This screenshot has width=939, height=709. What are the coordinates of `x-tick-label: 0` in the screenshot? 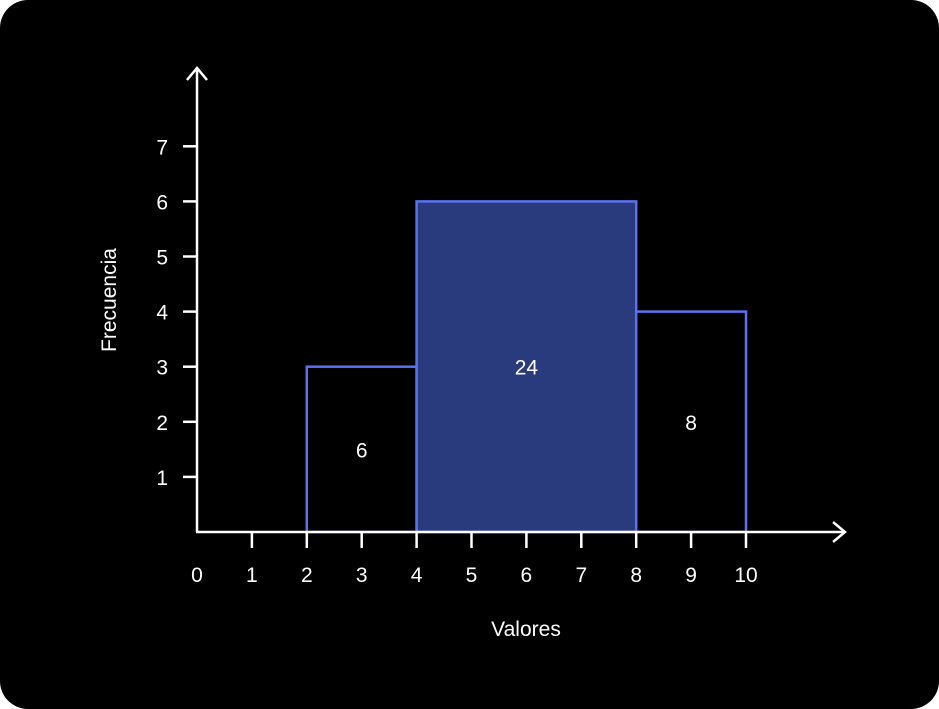 It's located at (197, 575).